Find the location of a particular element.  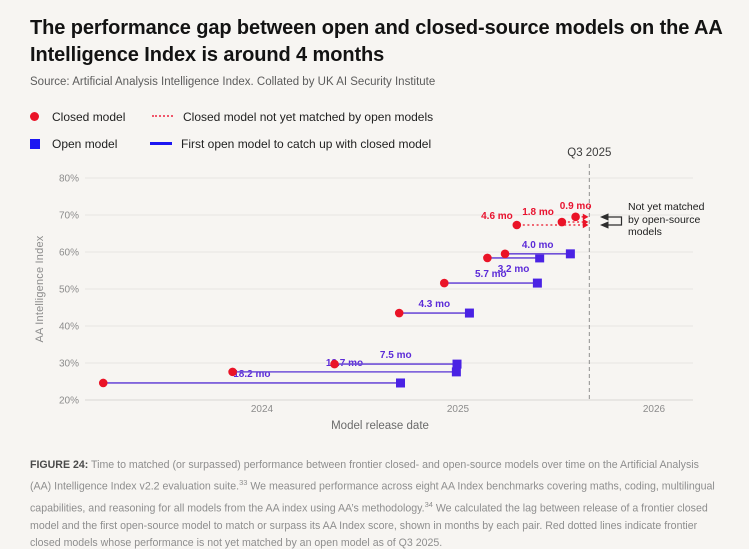

y-tick-label: 50% is located at coordinates (69, 290).